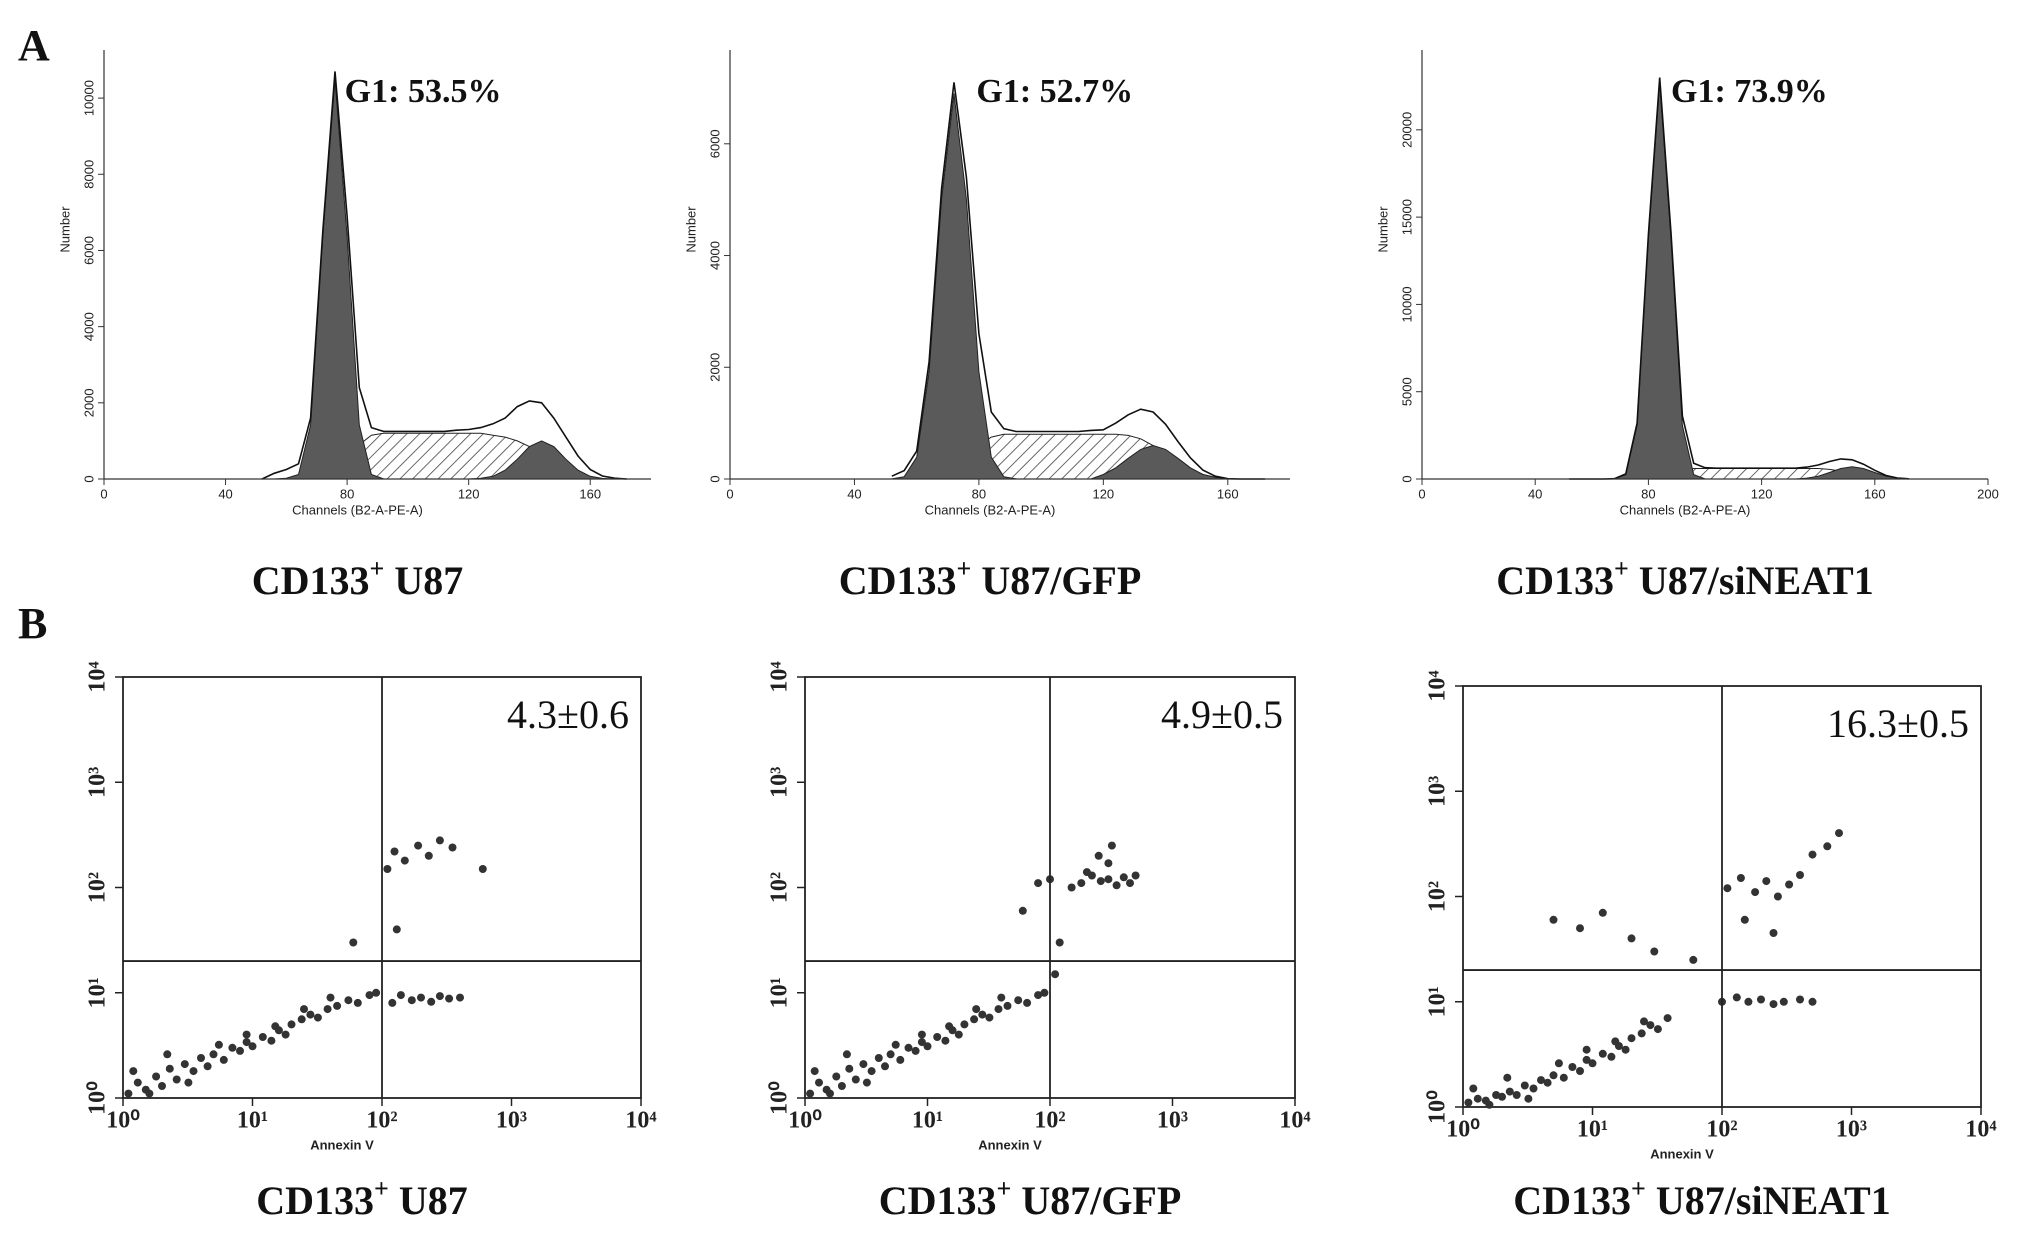 The image size is (2031, 1238). What do you see at coordinates (88, 98) in the screenshot?
I see `y-tick-label: 10000` at bounding box center [88, 98].